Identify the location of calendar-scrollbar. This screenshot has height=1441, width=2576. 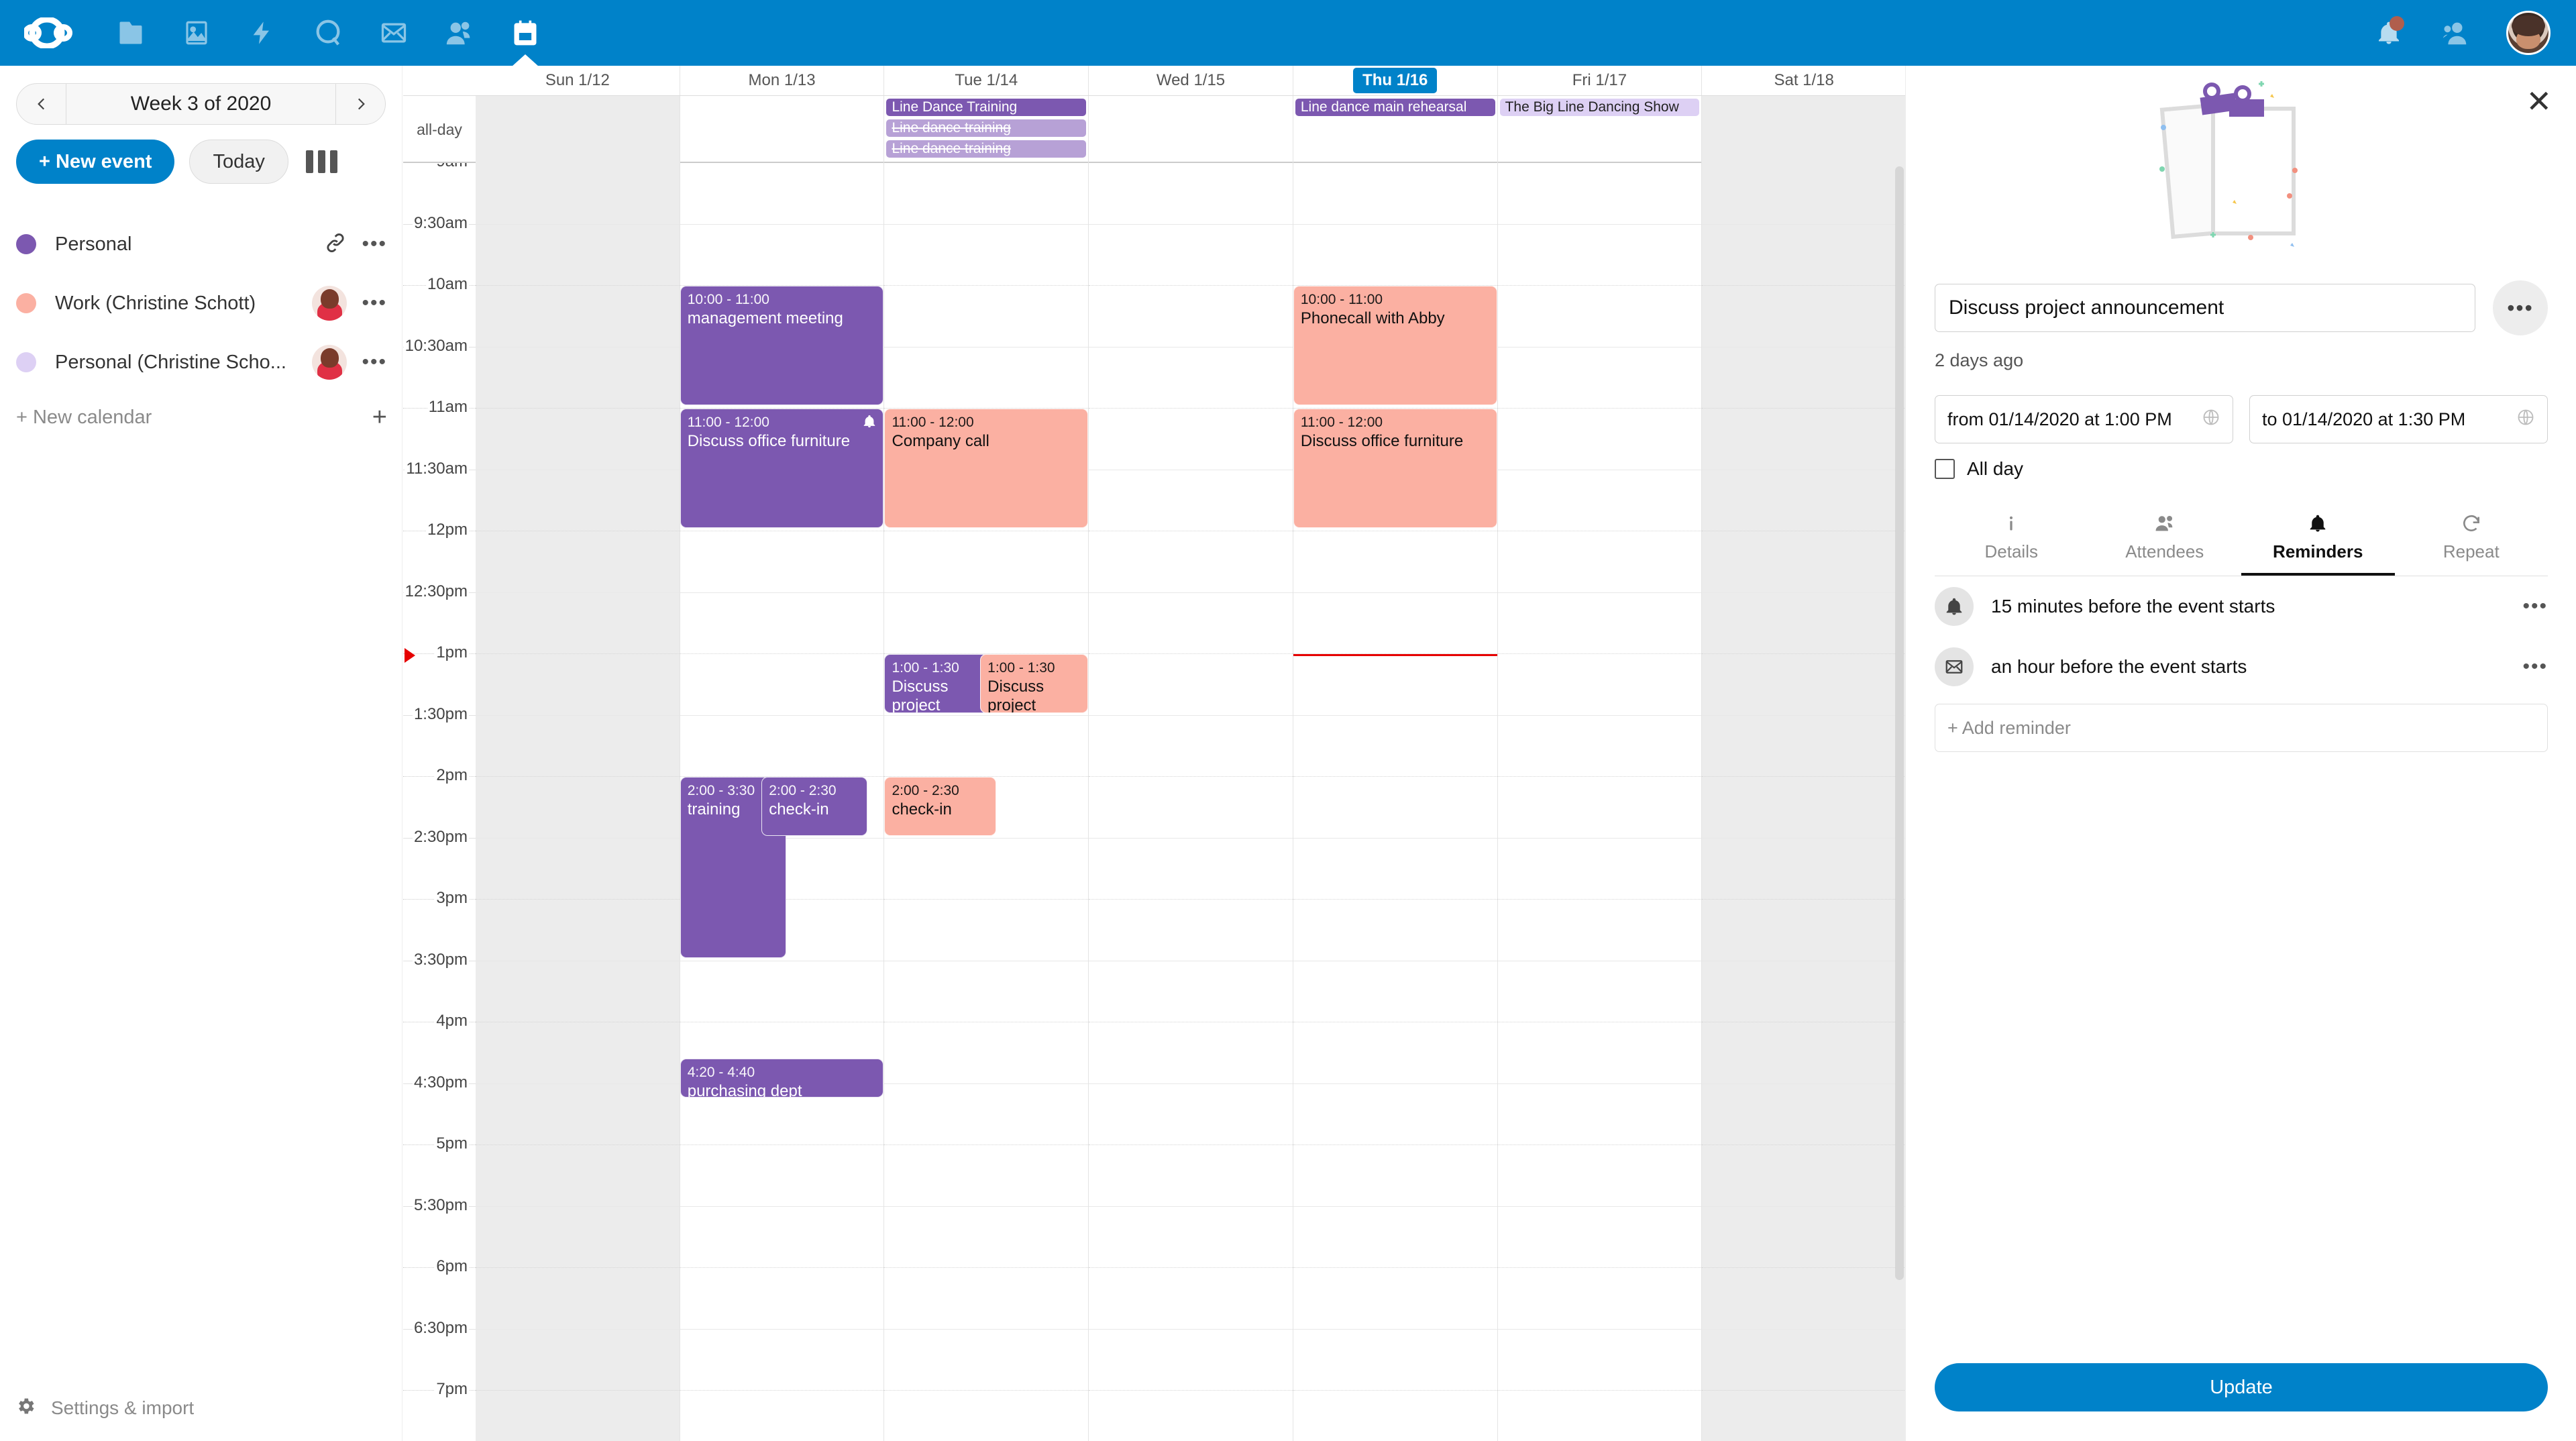
(1899, 723).